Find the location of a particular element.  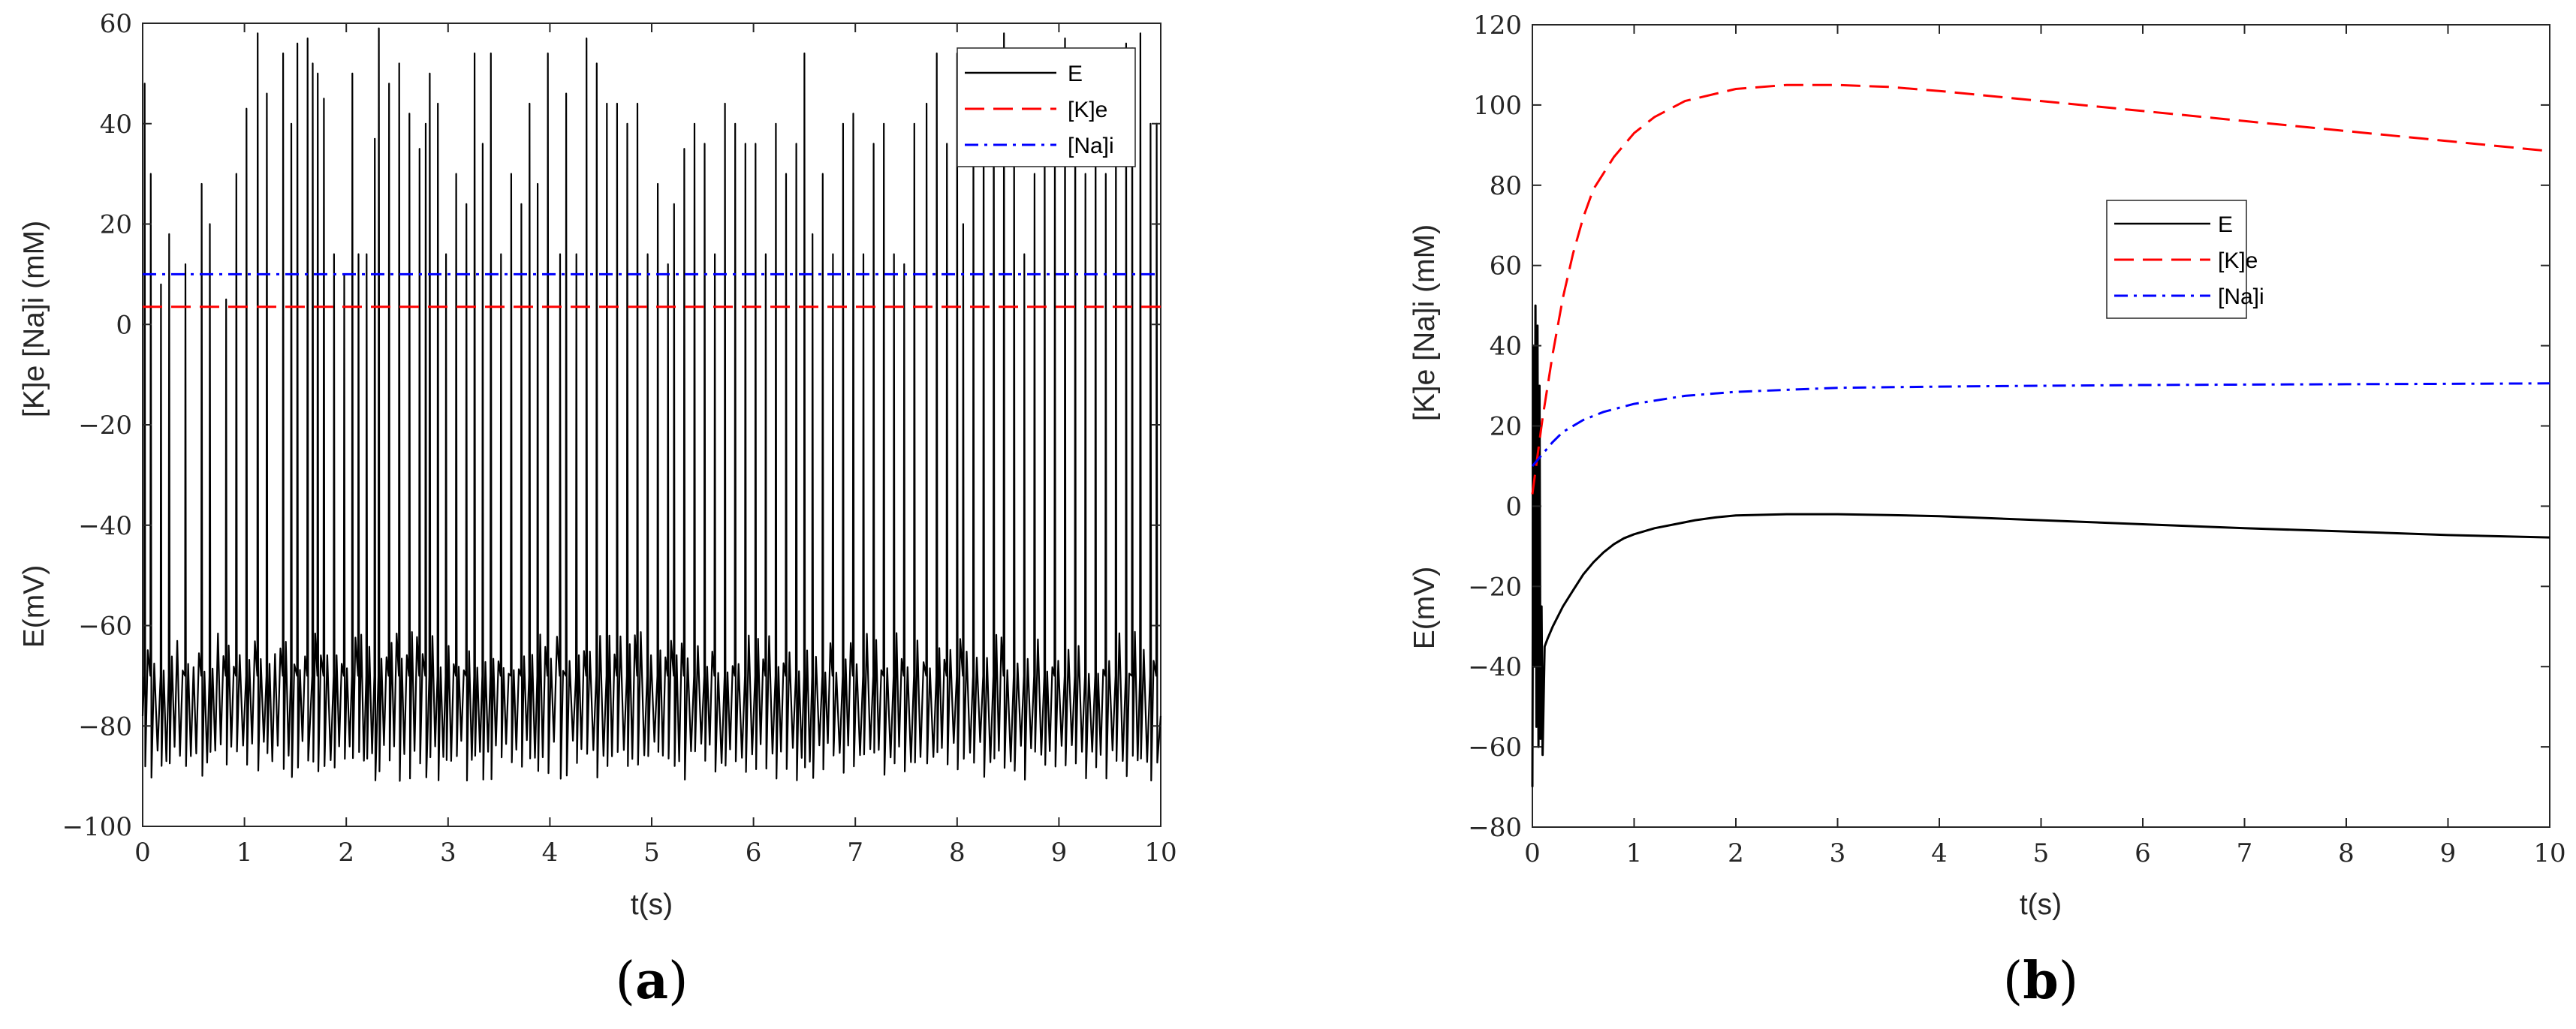

y-tick-label-b-2: −40 is located at coordinates (1495, 667).